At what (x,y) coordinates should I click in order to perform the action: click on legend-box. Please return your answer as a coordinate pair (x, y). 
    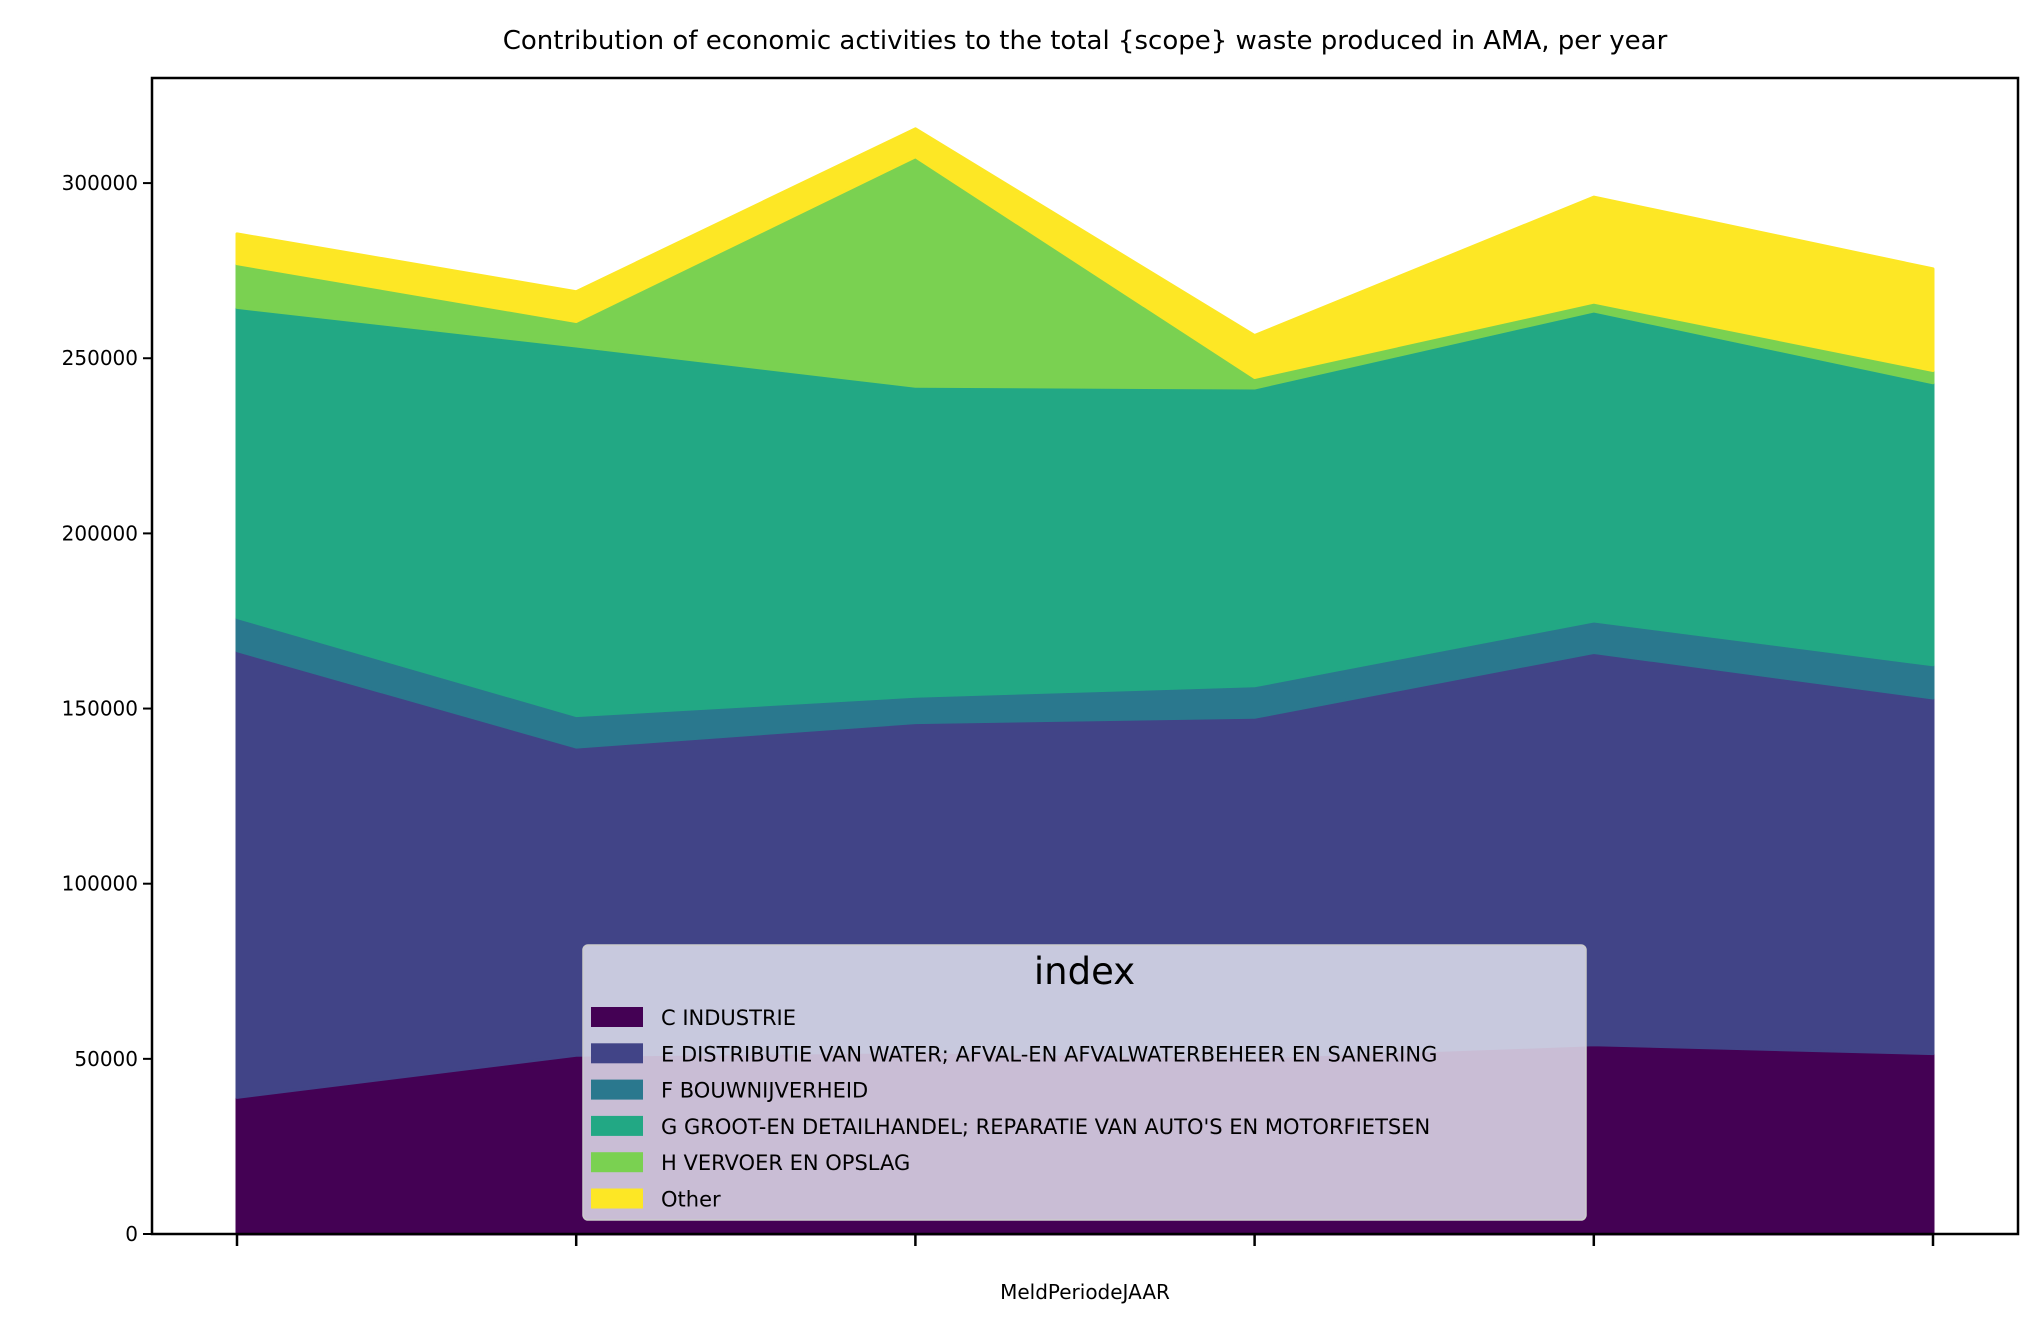
    Looking at the image, I should click on (1084, 1082).